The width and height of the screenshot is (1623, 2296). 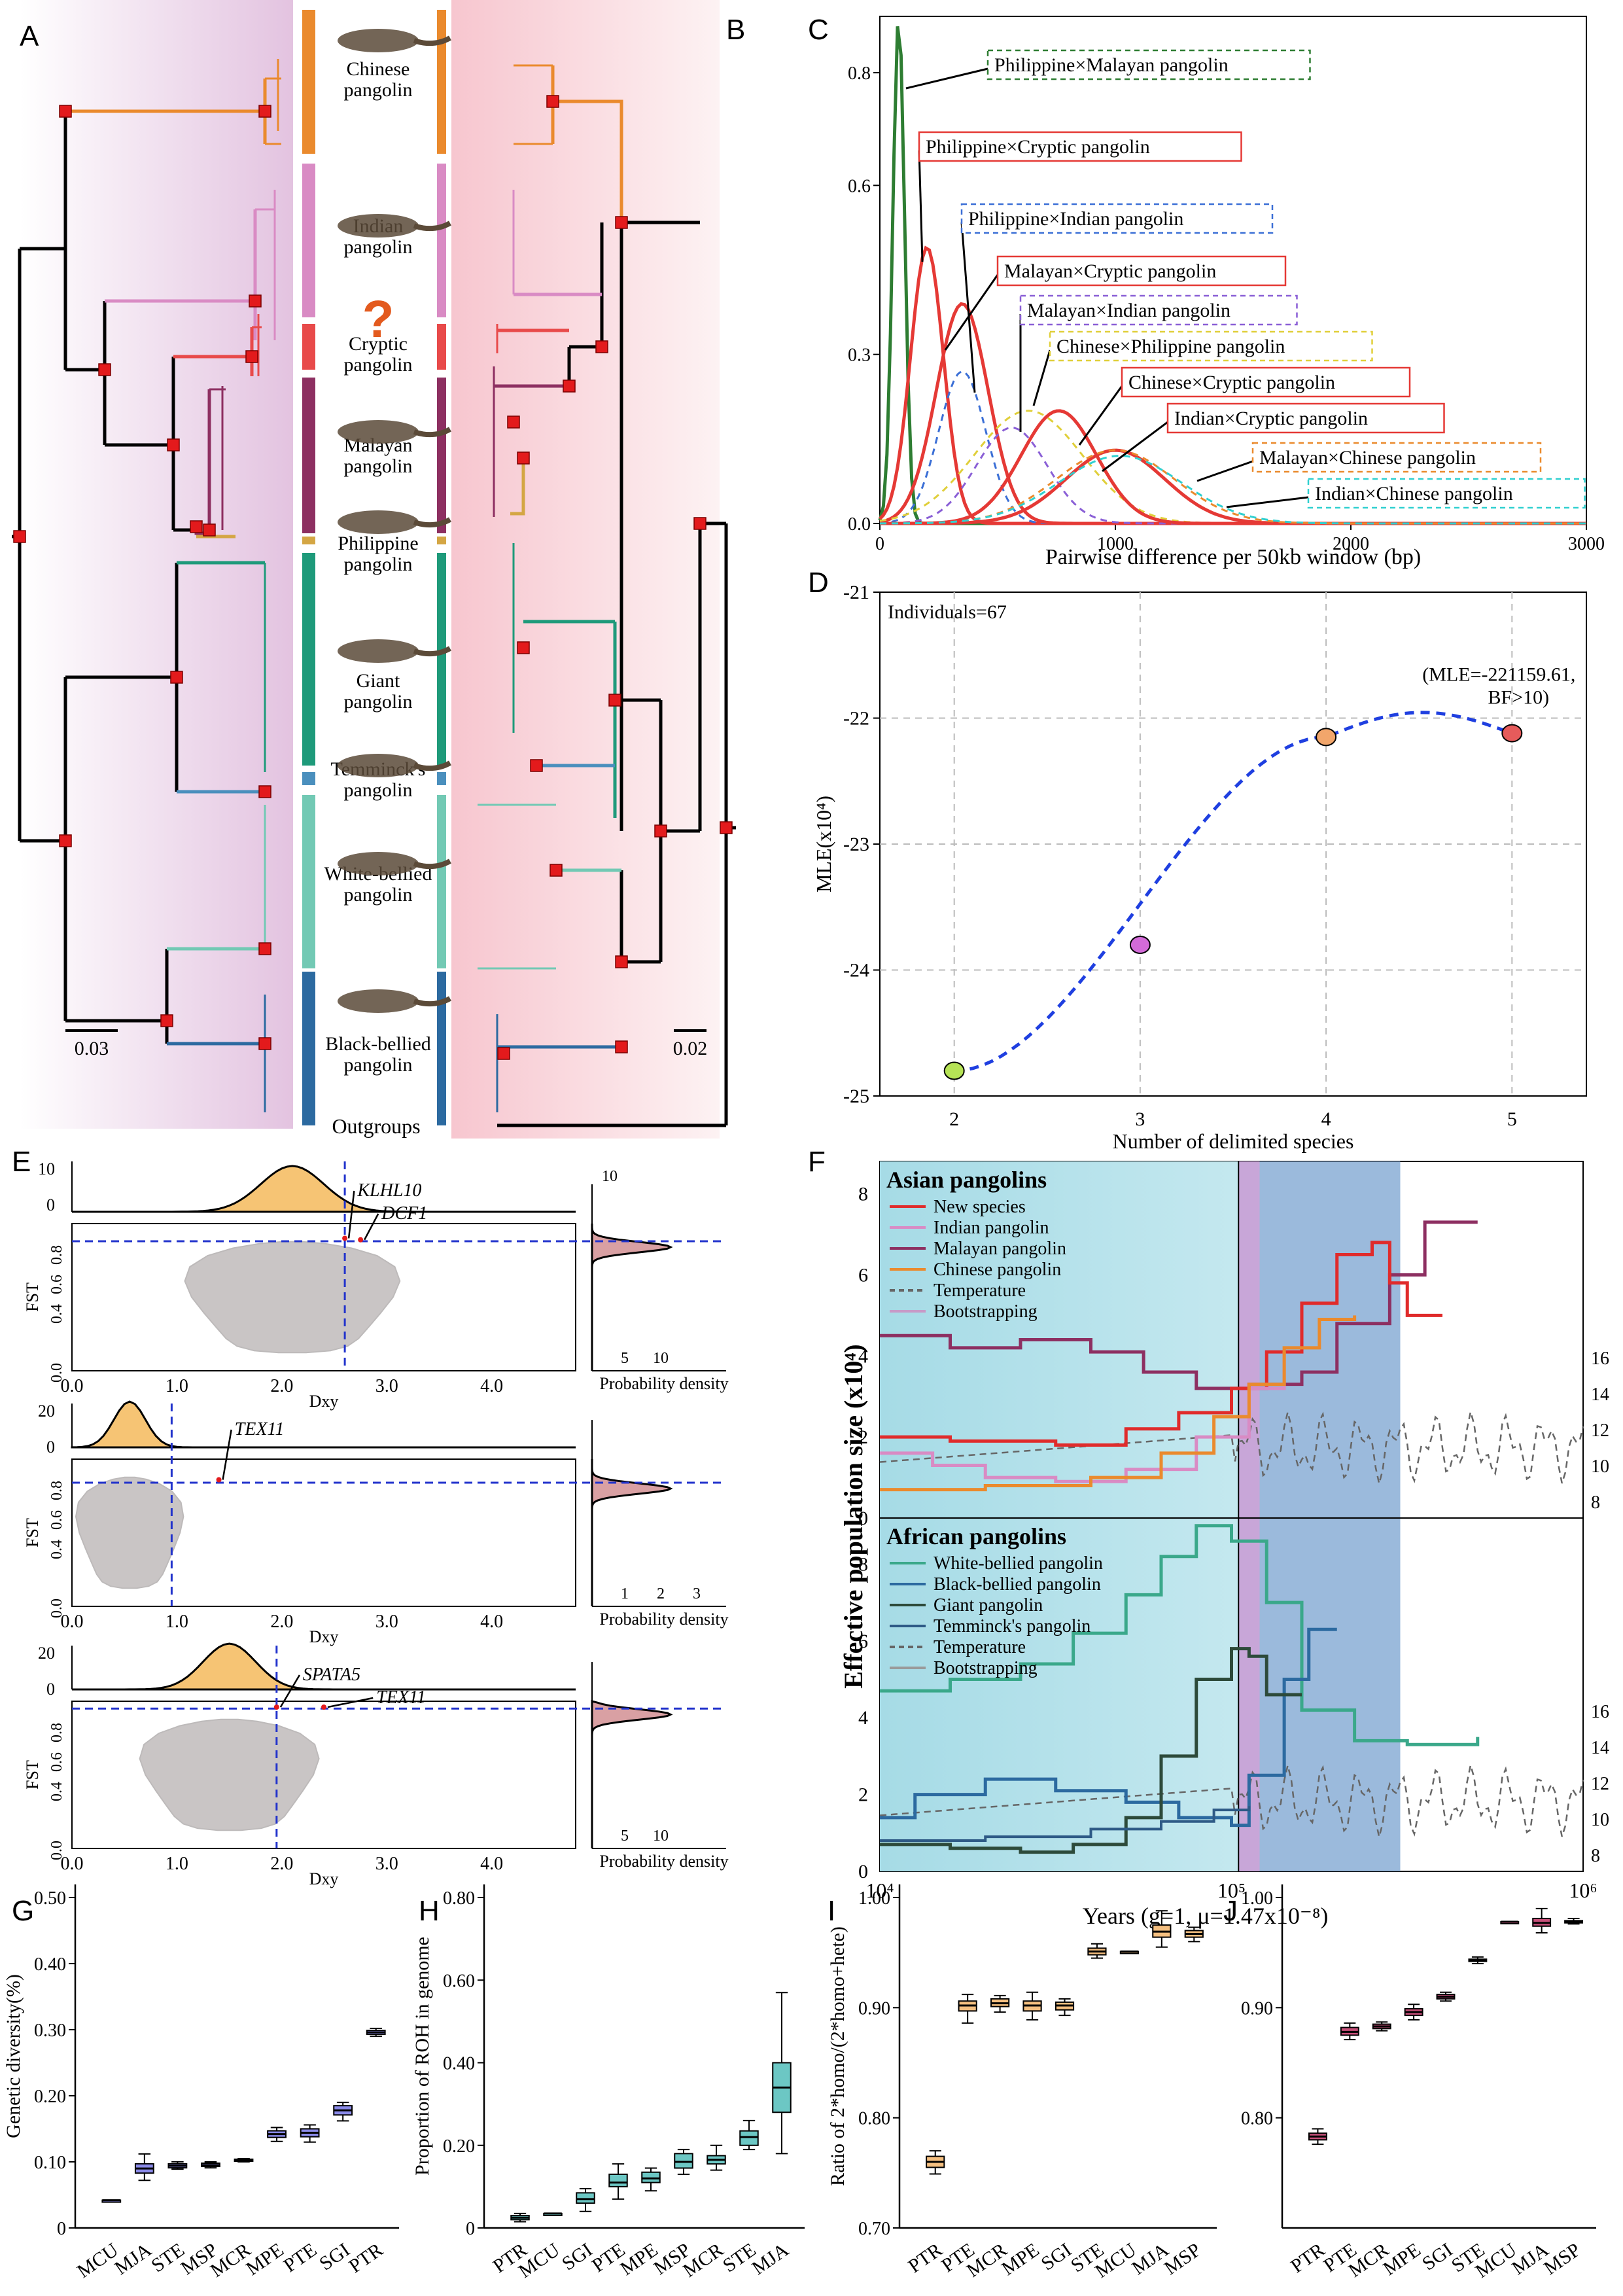 What do you see at coordinates (309, 241) in the screenshot?
I see `clade-bar-left-indian` at bounding box center [309, 241].